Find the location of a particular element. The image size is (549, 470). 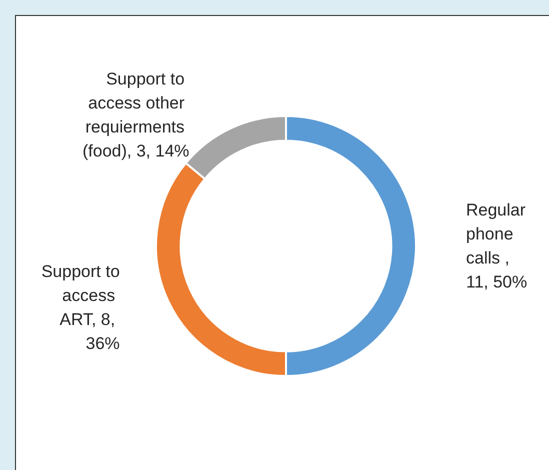

slice-label: Support to access ART, 8, 36% is located at coordinates (80, 308).